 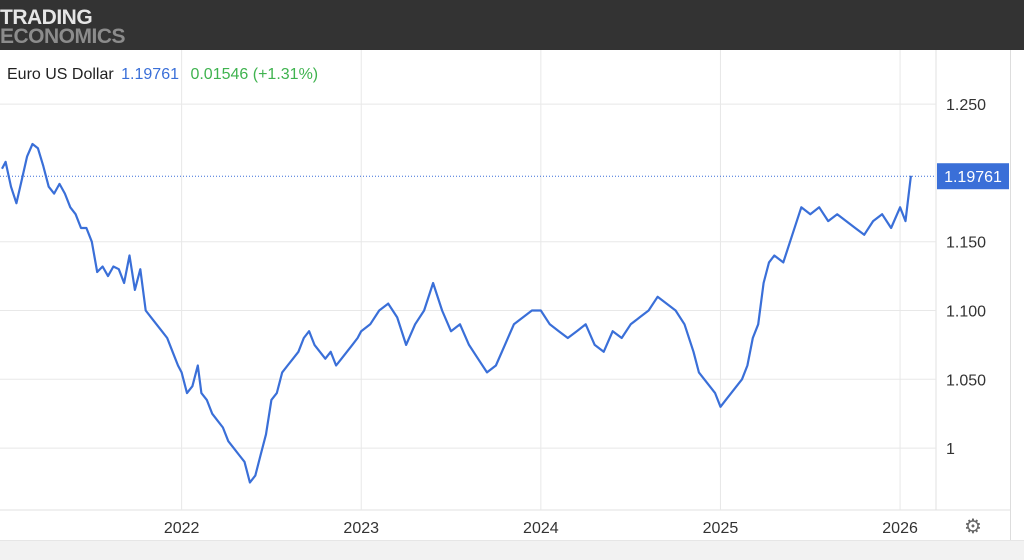 I want to click on last-price-tag, so click(x=973, y=176).